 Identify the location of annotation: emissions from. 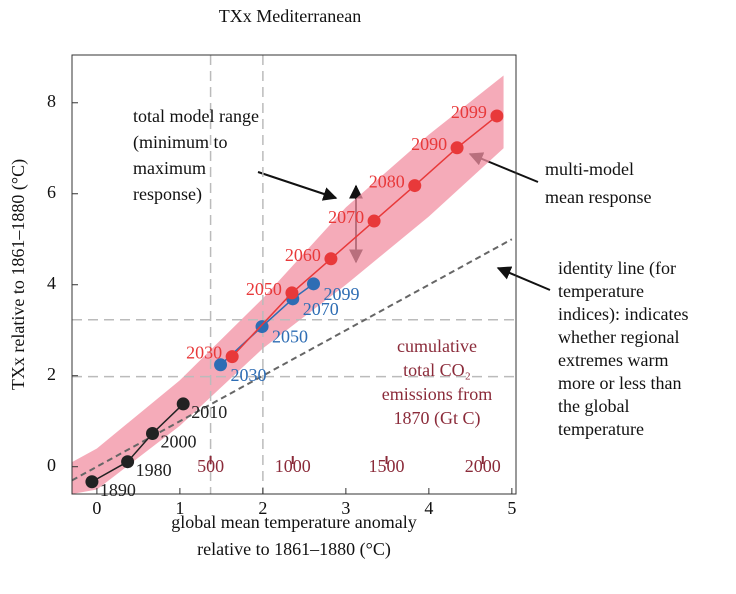
(437, 394).